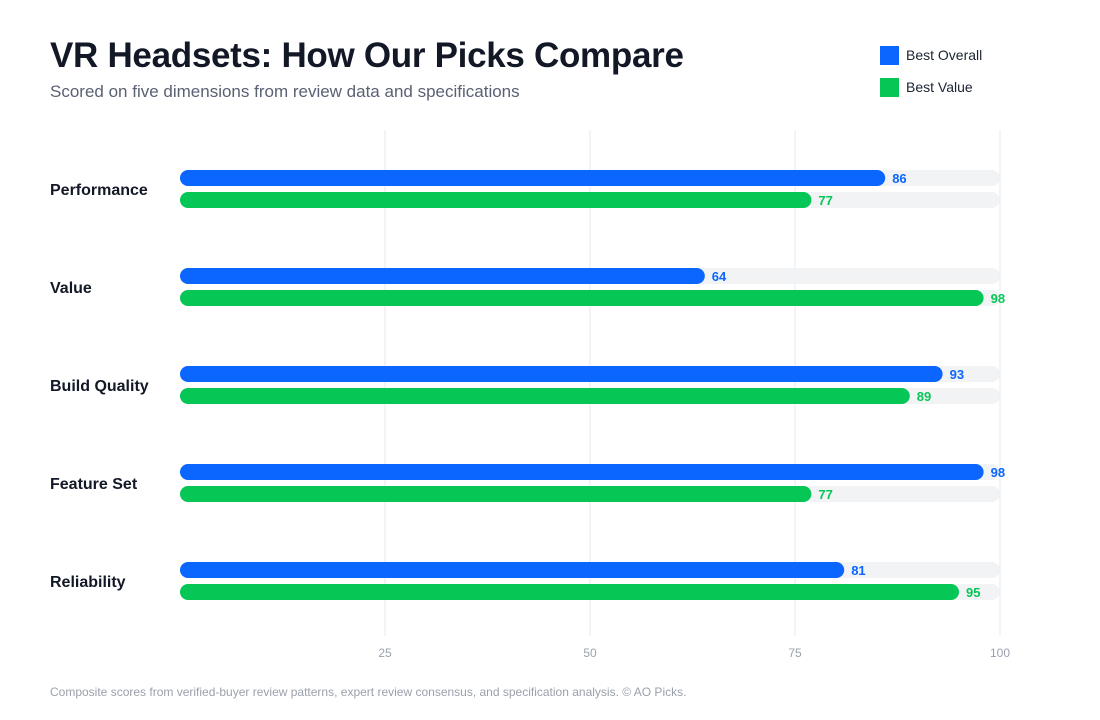 This screenshot has height=720, width=1100. I want to click on data-label-build-quality-best-overall: 93, so click(957, 374).